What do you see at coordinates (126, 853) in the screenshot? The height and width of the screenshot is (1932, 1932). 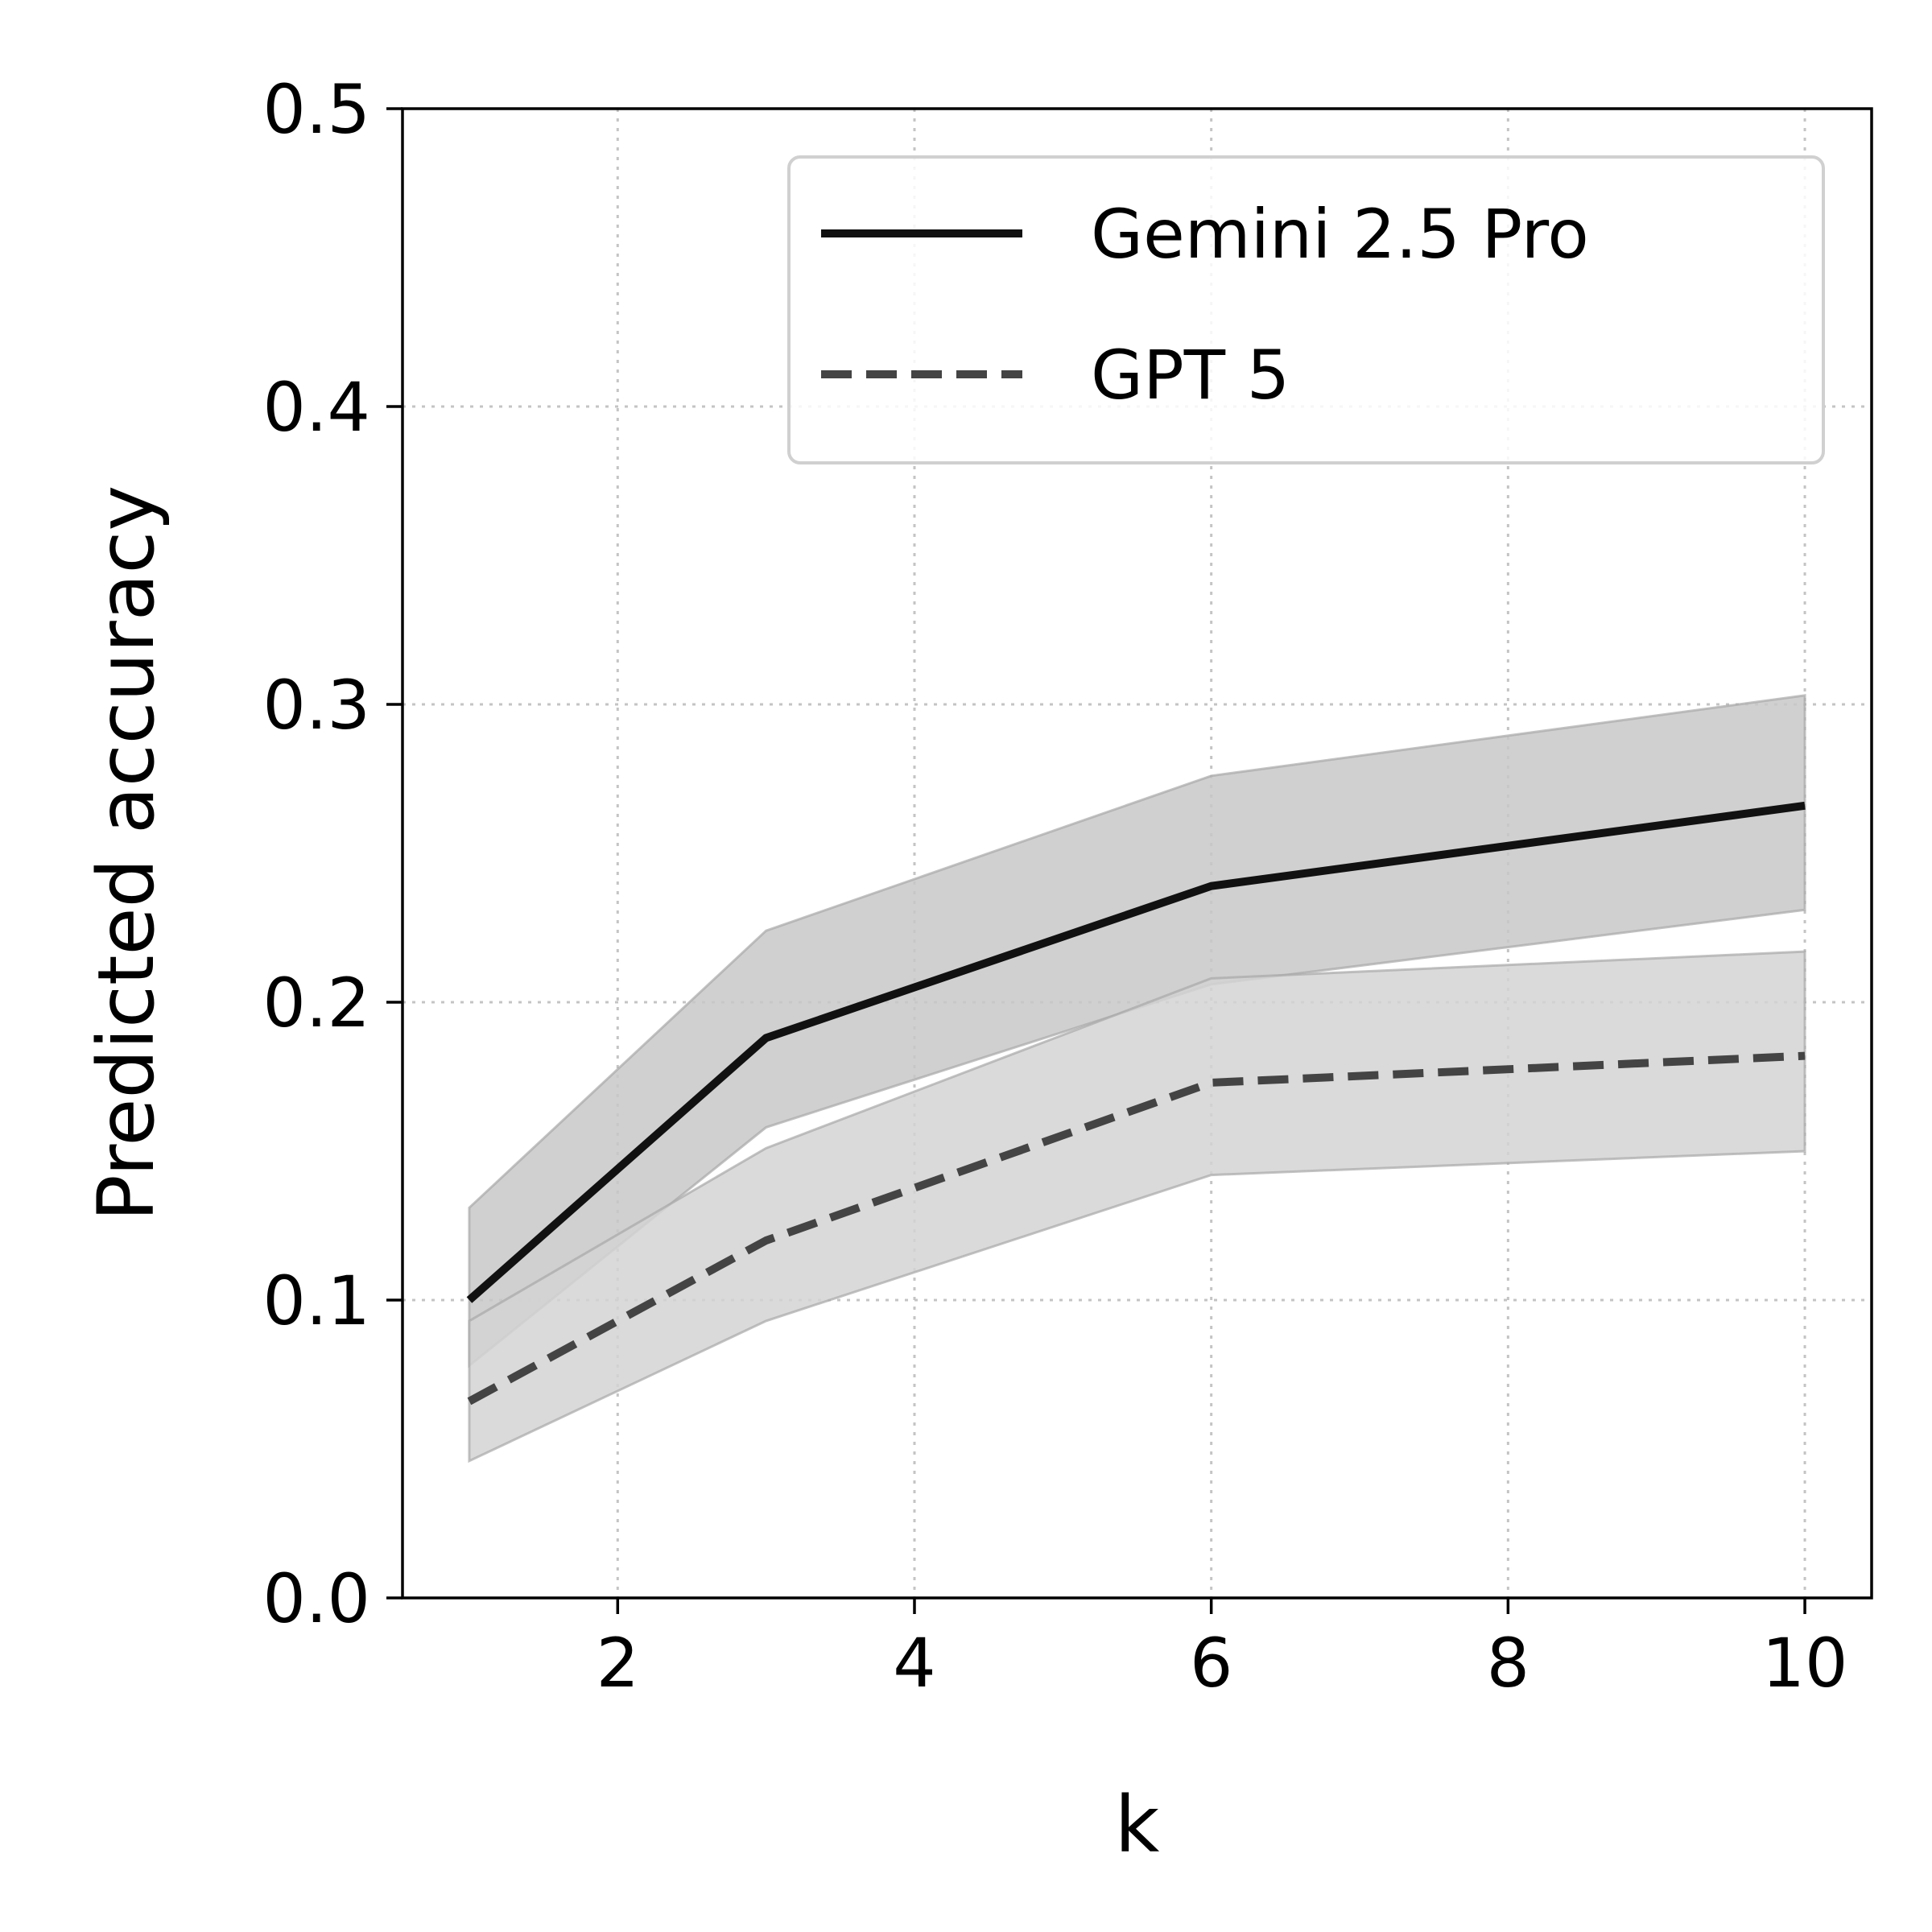 I see `y-axis-label: Predicted accuracy` at bounding box center [126, 853].